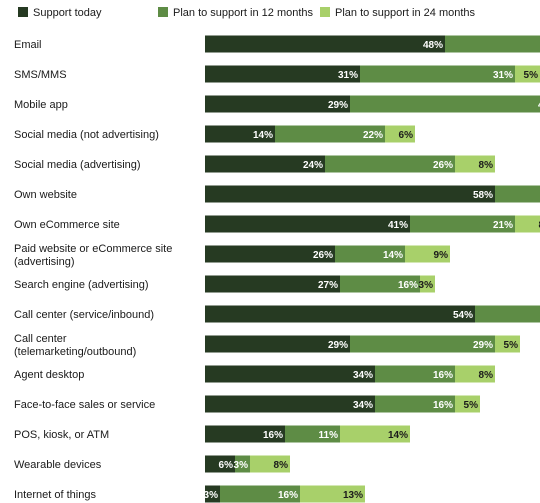 The image size is (540, 503). What do you see at coordinates (93, 249) in the screenshot?
I see `category-label: Paid website or eCommerce site` at bounding box center [93, 249].